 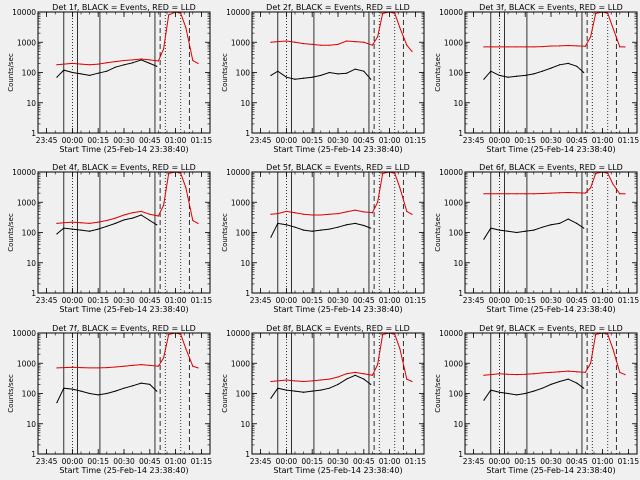 I want to click on y-tick-label: 1, so click(x=33, y=133).